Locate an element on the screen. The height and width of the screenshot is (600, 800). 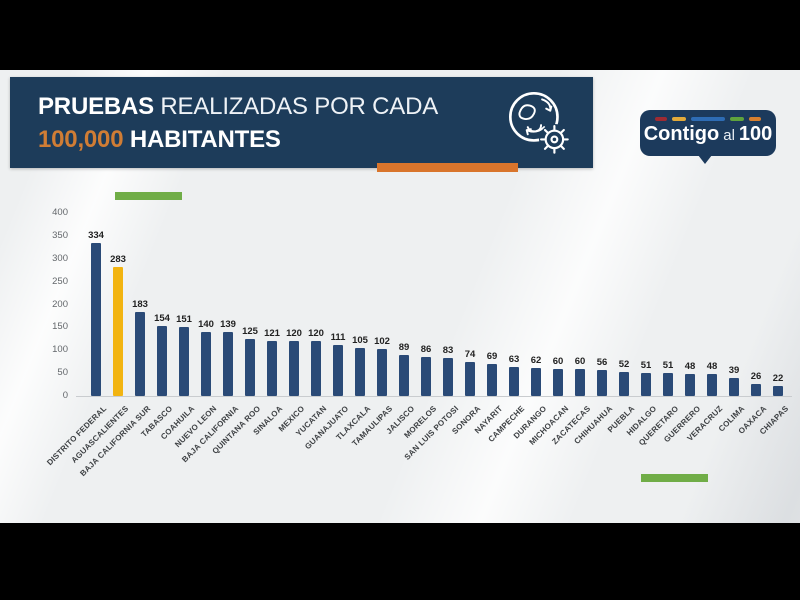
letterbox-top is located at coordinates (400, 35).